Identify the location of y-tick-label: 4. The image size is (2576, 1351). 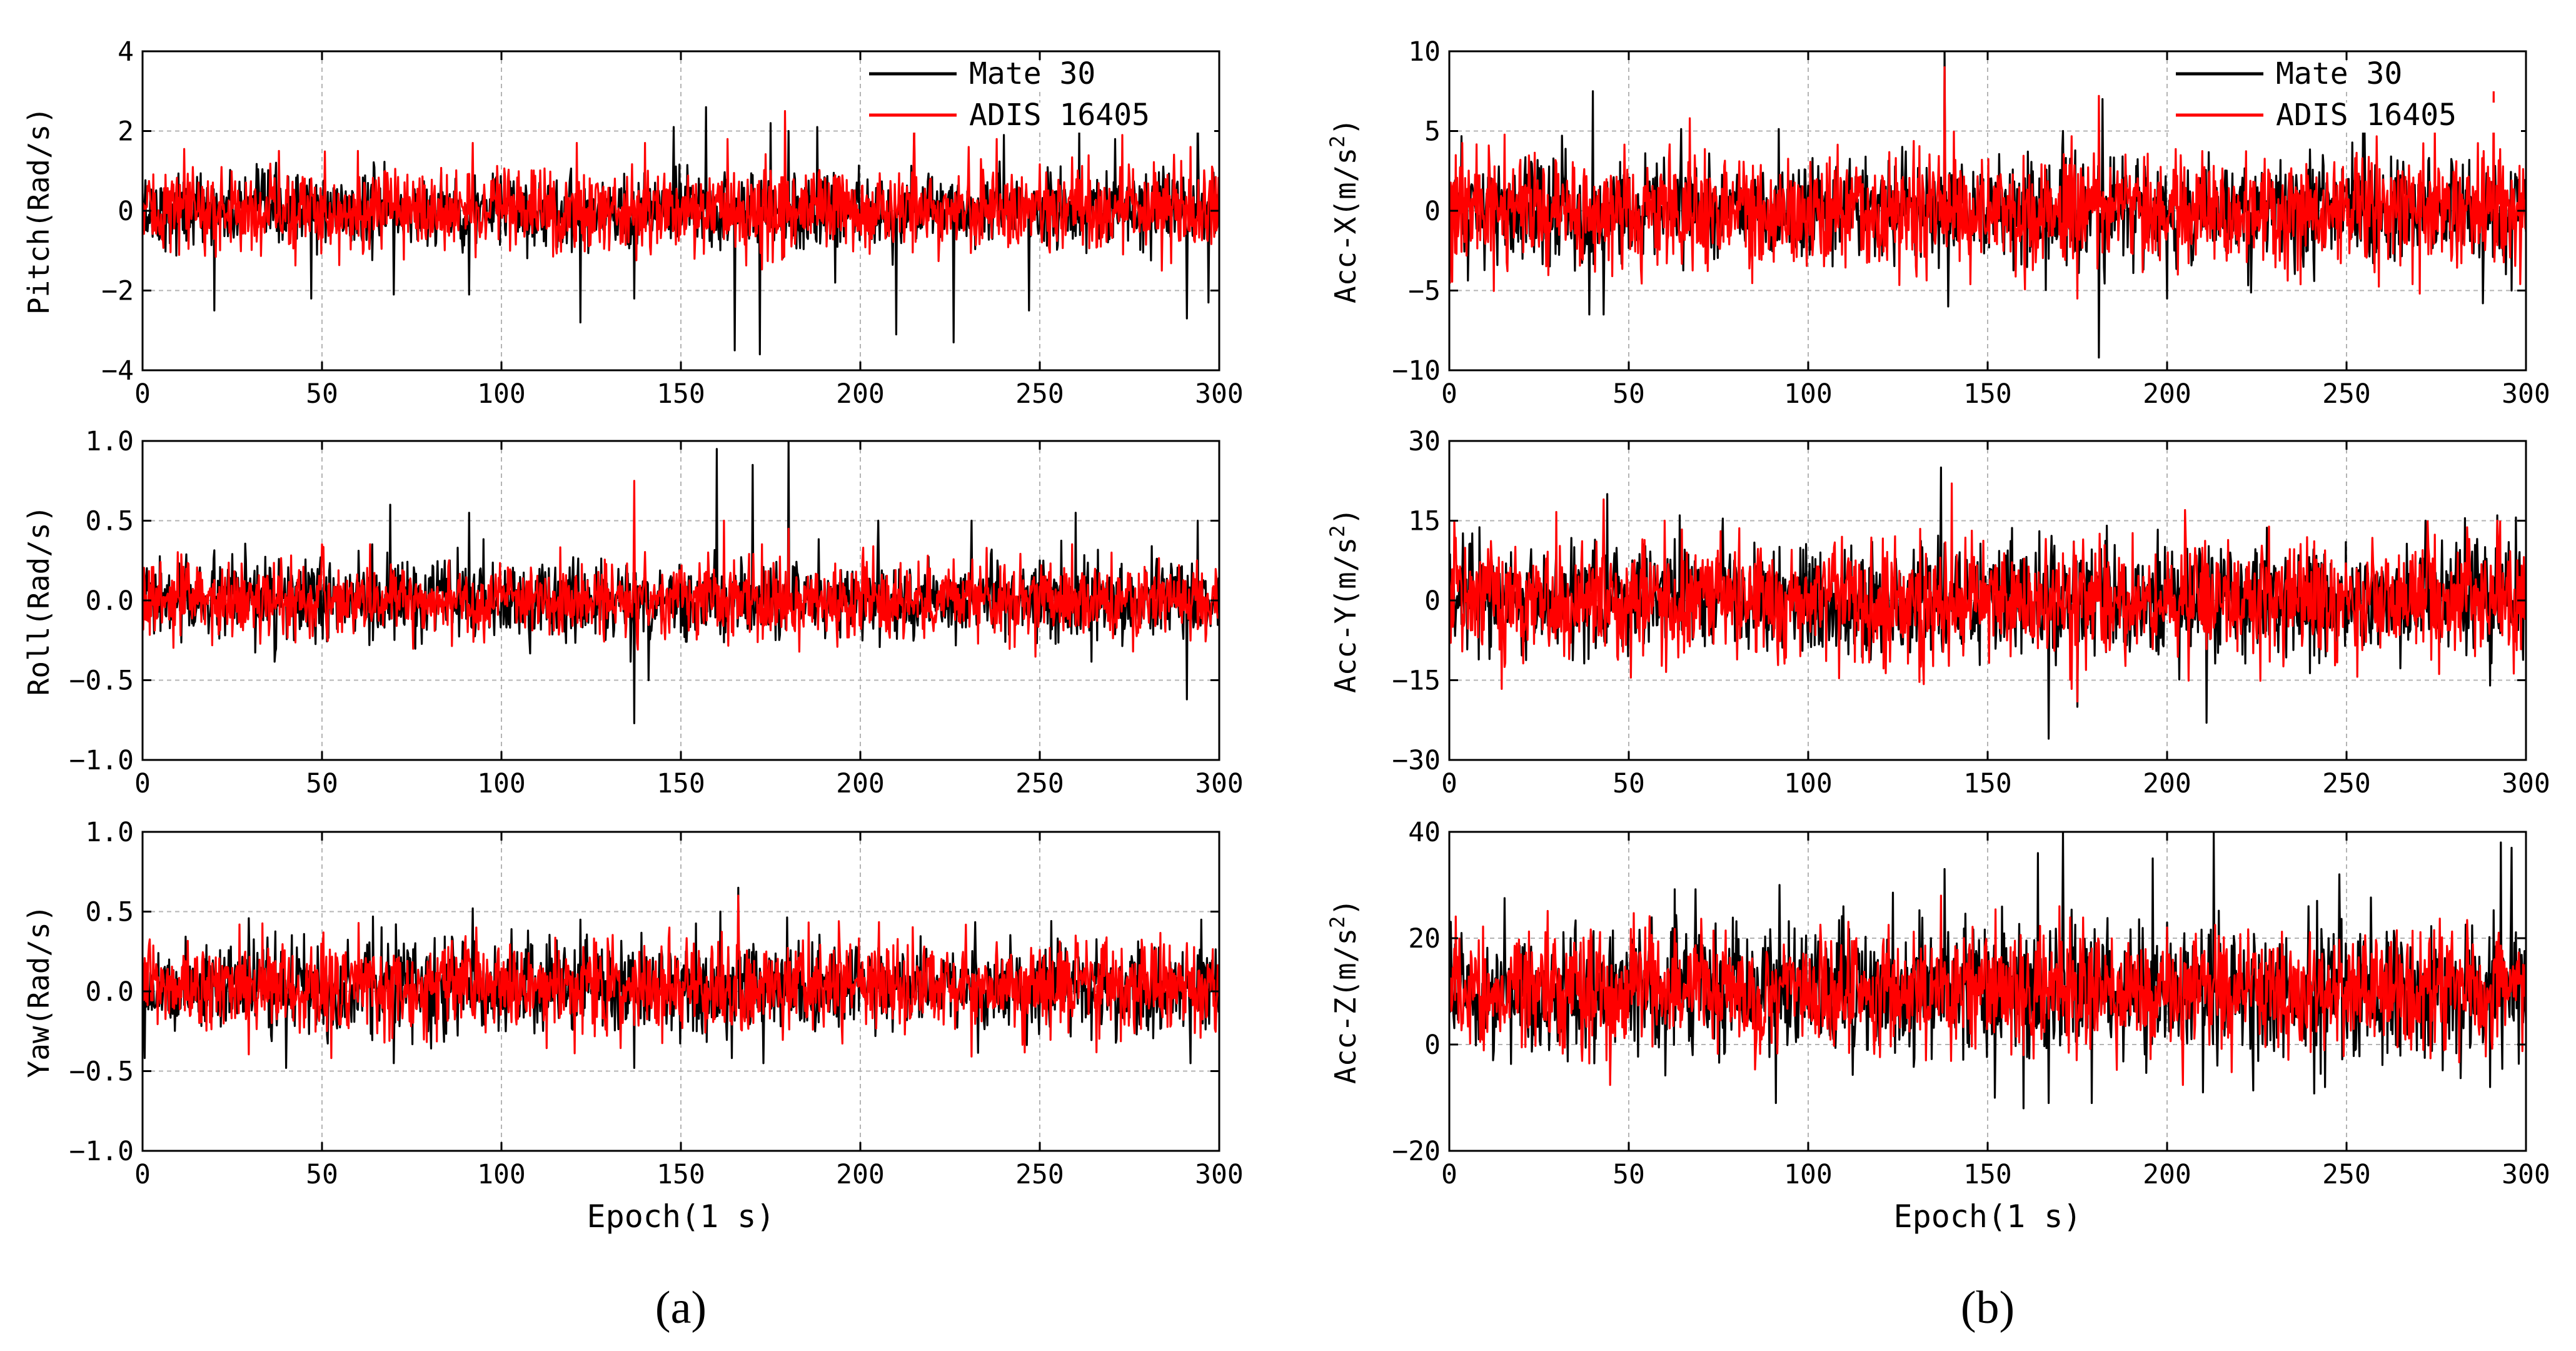
(126, 52).